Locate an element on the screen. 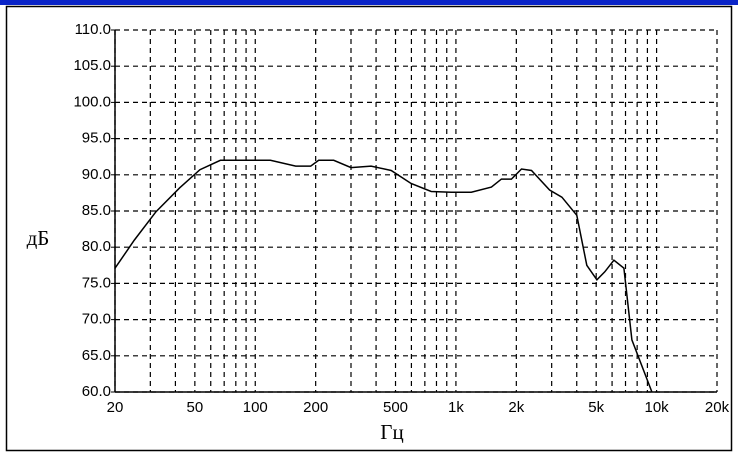 Image resolution: width=738 pixels, height=457 pixels. x-tick-label: 20 is located at coordinates (115, 407).